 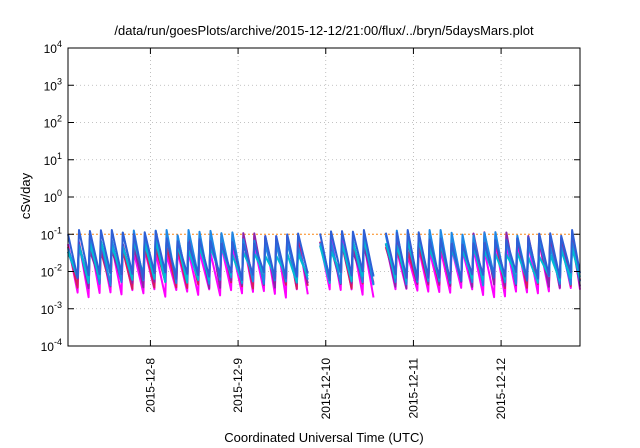 What do you see at coordinates (324, 255) in the screenshot?
I see `series-line` at bounding box center [324, 255].